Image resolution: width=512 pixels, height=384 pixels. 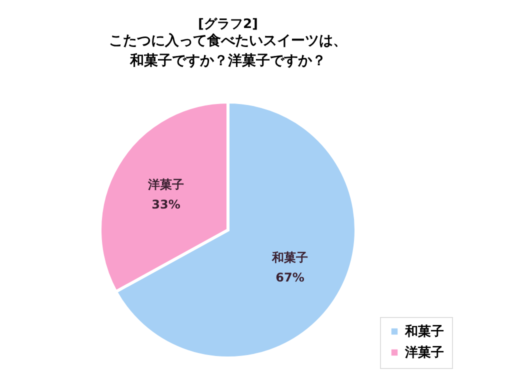 What do you see at coordinates (290, 277) in the screenshot?
I see `data-label: 67%` at bounding box center [290, 277].